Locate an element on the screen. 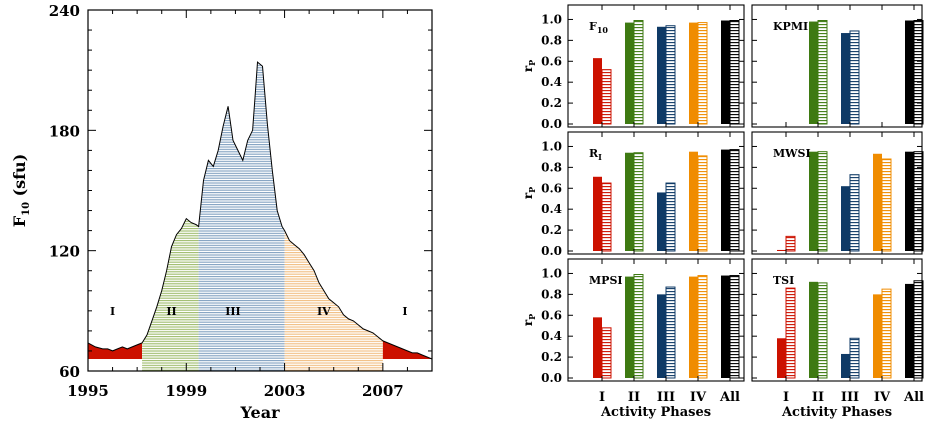 The width and height of the screenshot is (925, 424). panel-label: F10 is located at coordinates (598, 27).